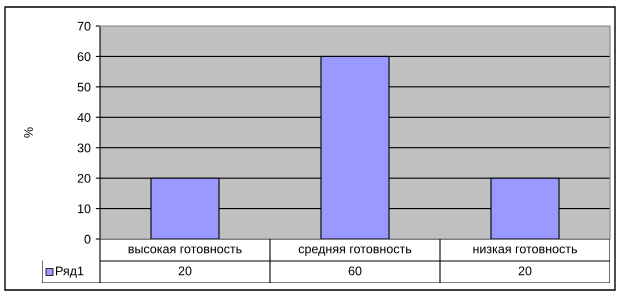 This screenshot has width=624, height=300. What do you see at coordinates (70, 272) in the screenshot?
I see `legend-label: Ряд1` at bounding box center [70, 272].